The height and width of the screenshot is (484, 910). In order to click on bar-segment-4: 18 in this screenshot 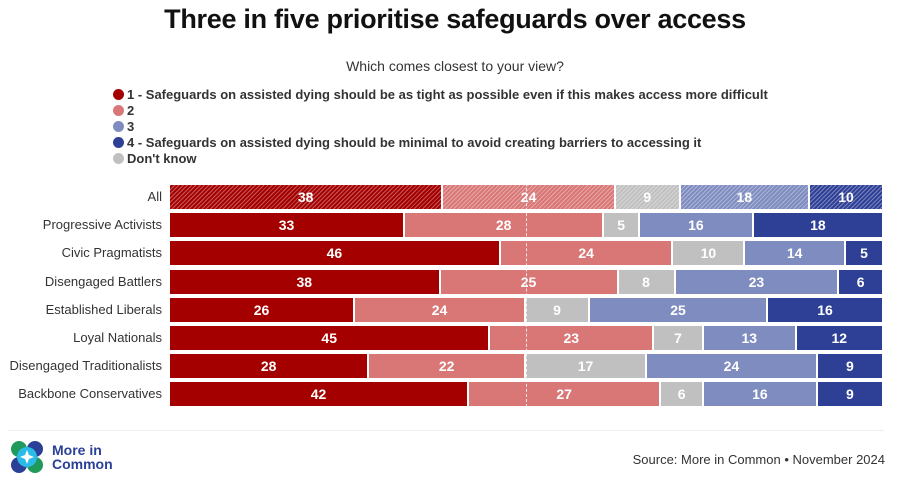, I will do `click(817, 225)`.